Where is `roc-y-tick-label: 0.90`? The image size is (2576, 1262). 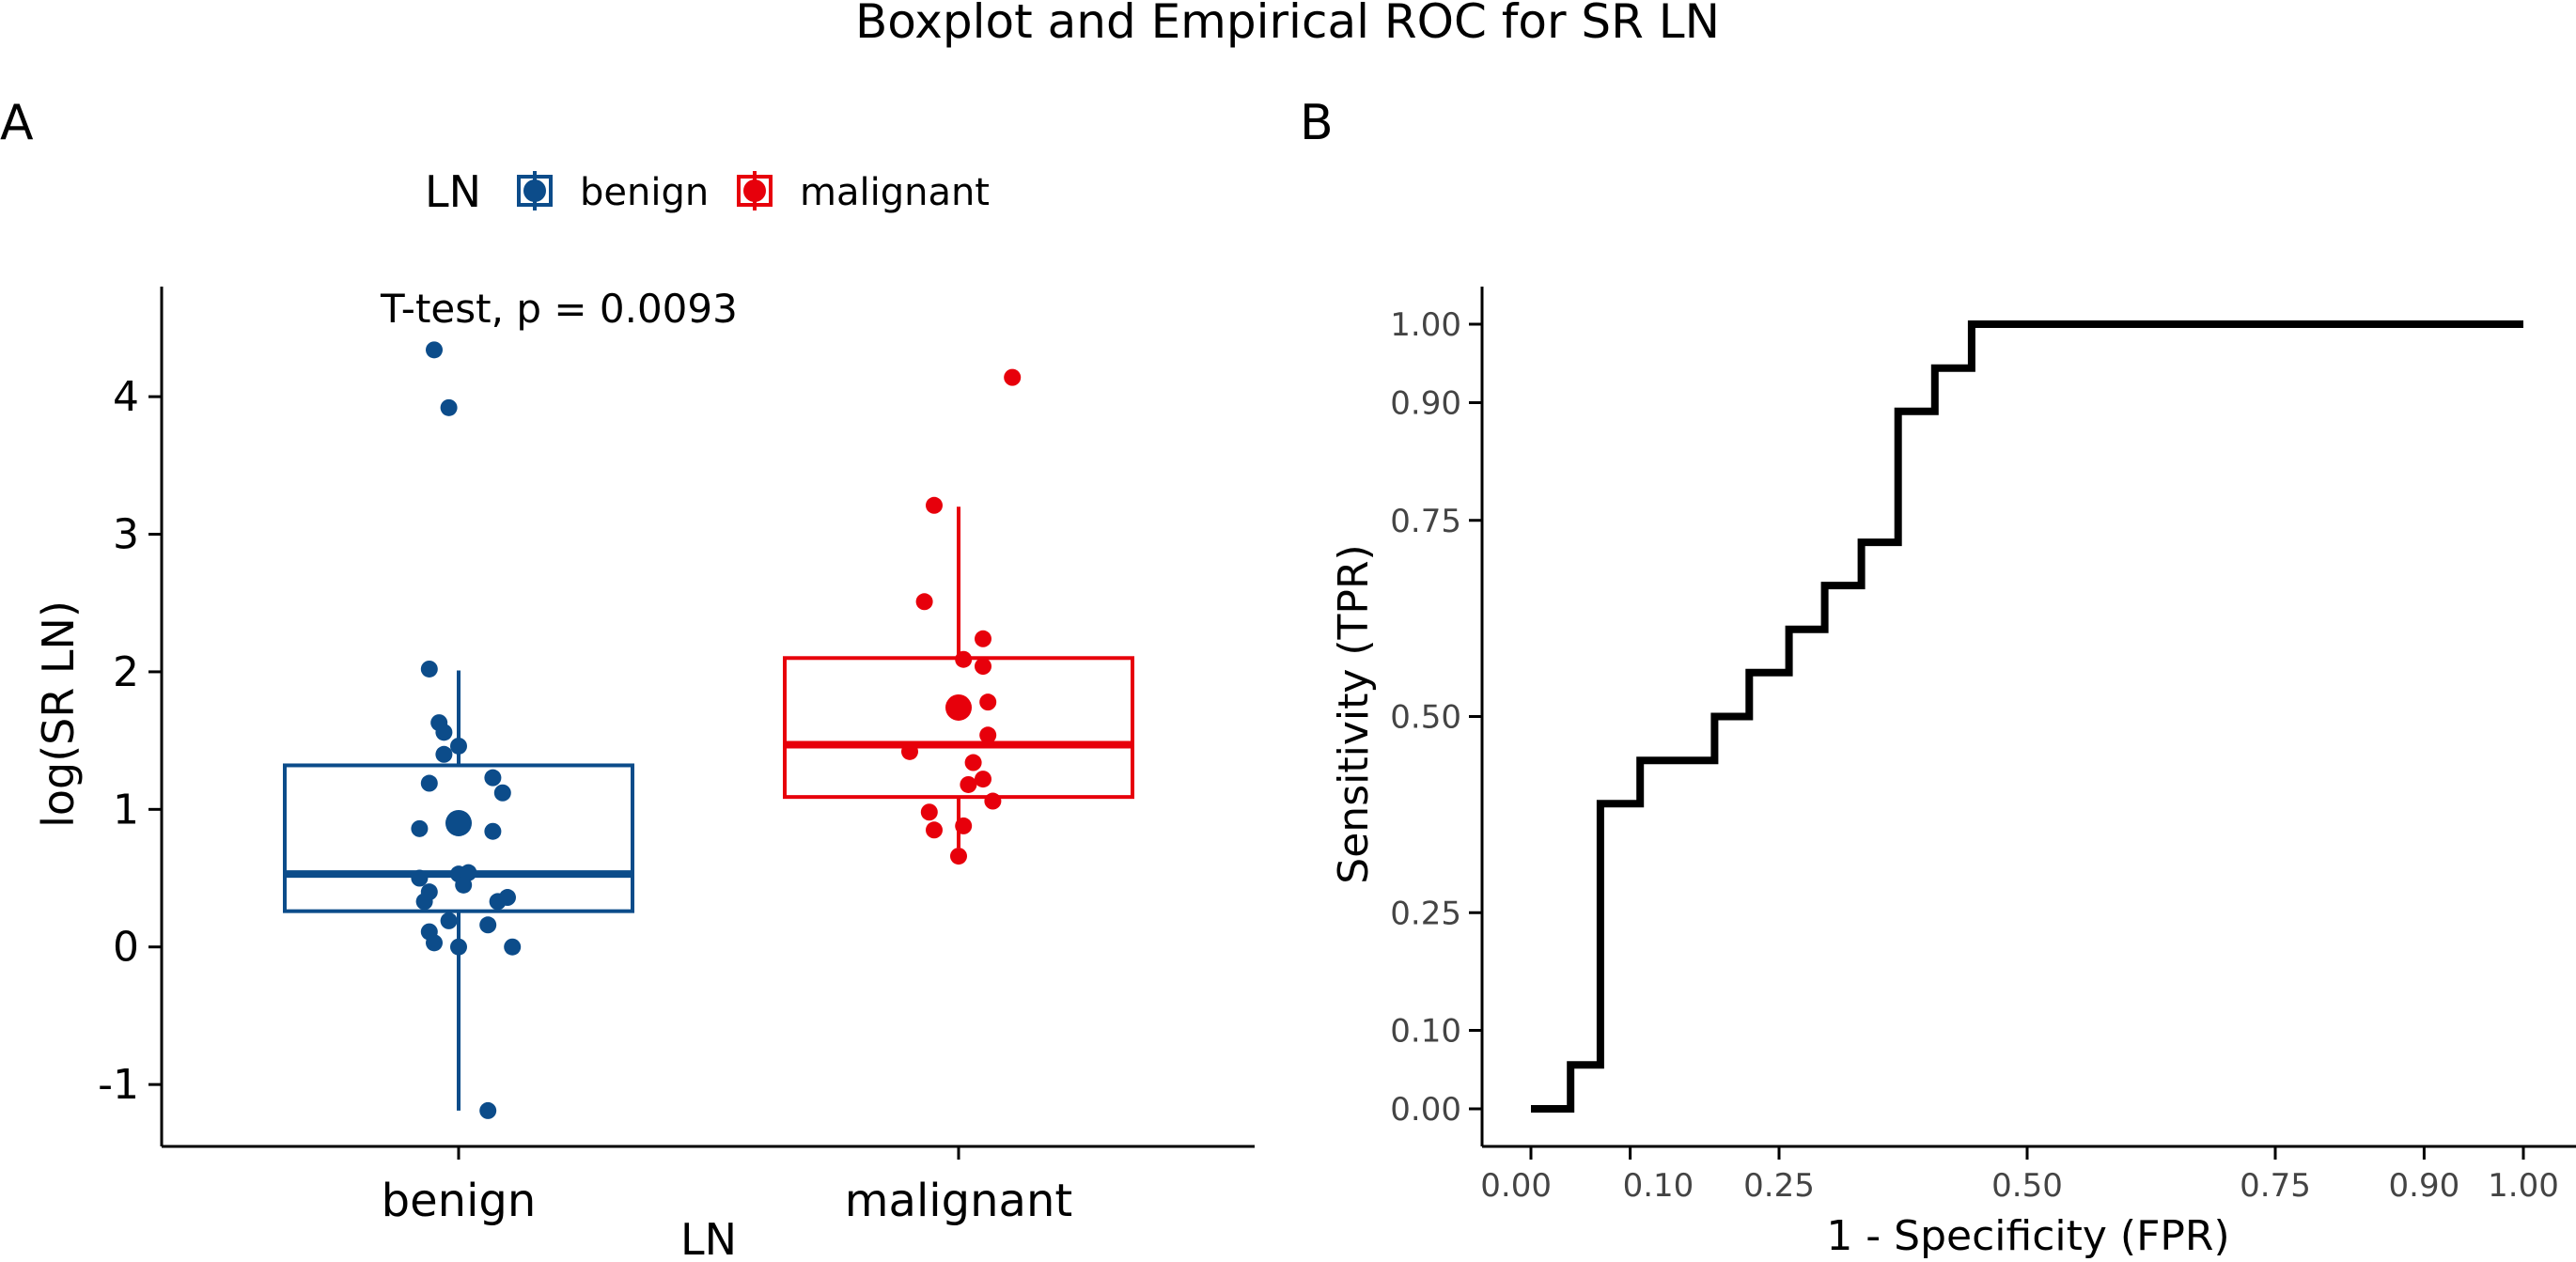 roc-y-tick-label: 0.90 is located at coordinates (1425, 404).